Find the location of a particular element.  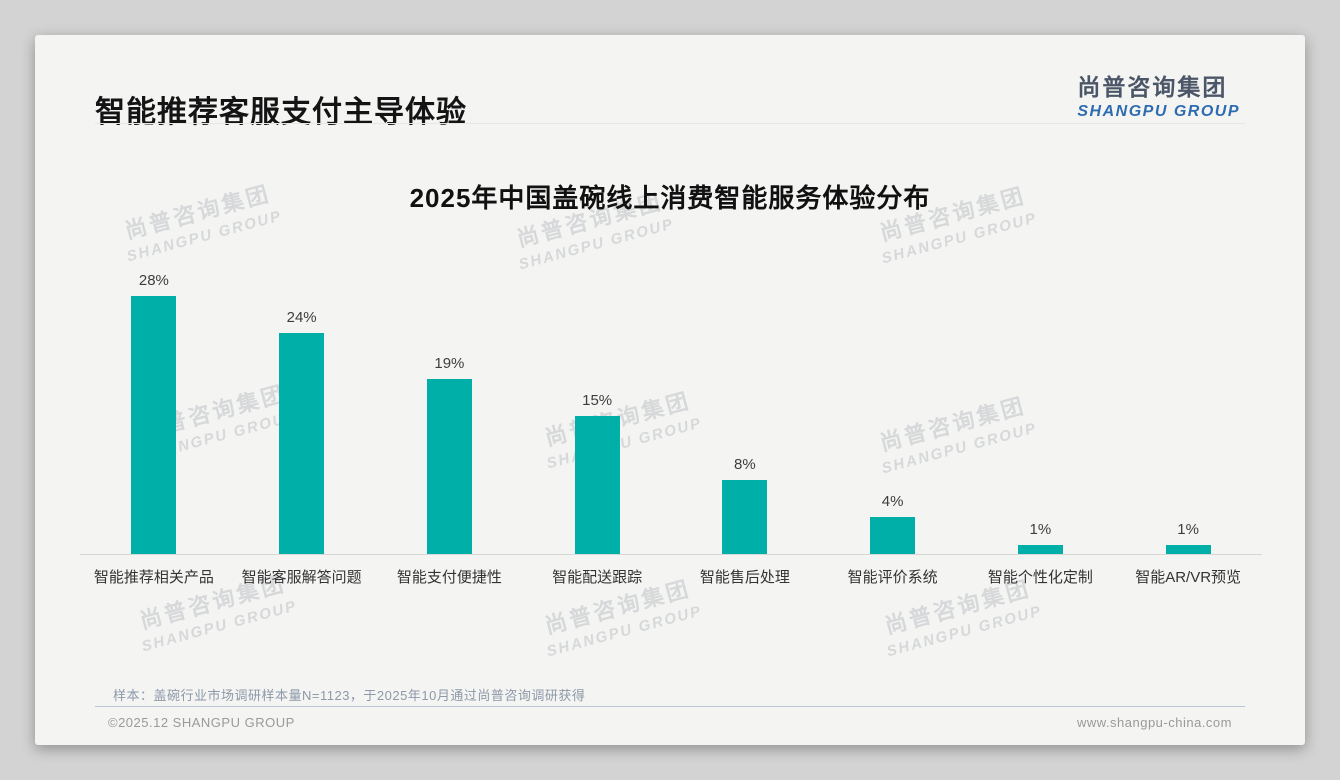

bar-value-label: 8% is located at coordinates (745, 465).